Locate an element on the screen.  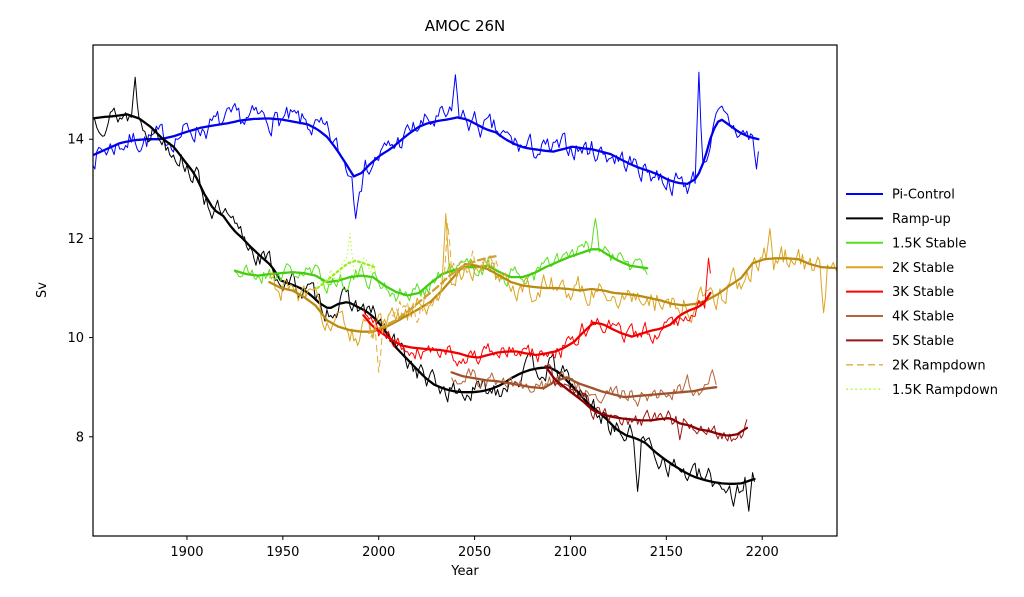
legend-item-2k-stable: 2K Stable is located at coordinates (900, 268).